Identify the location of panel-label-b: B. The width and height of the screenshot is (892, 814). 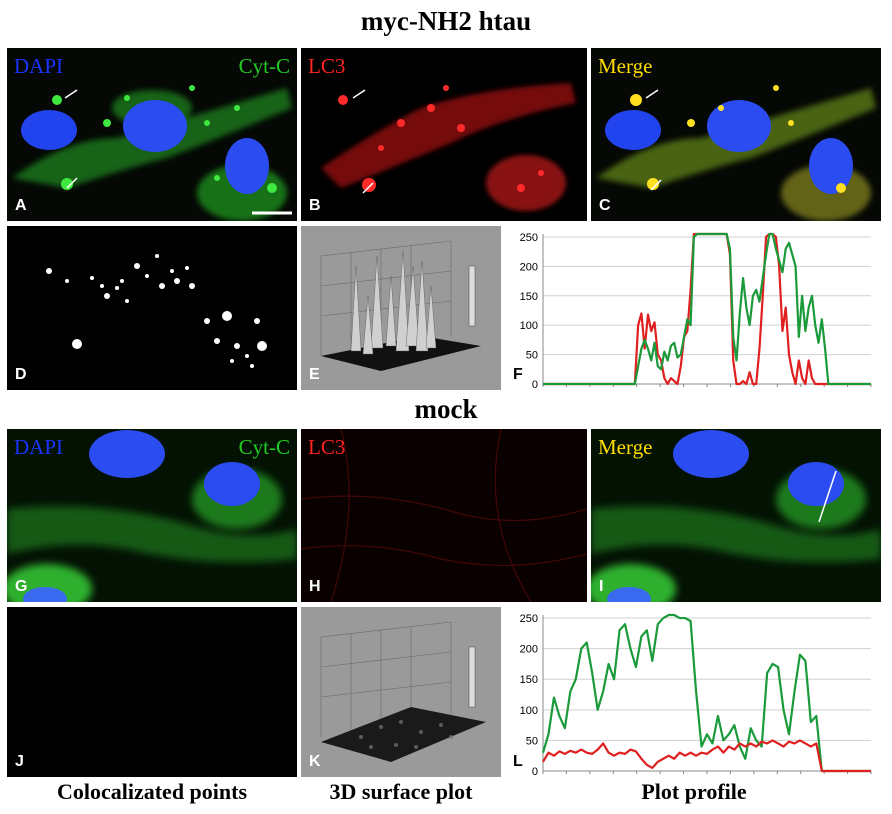
(315, 205).